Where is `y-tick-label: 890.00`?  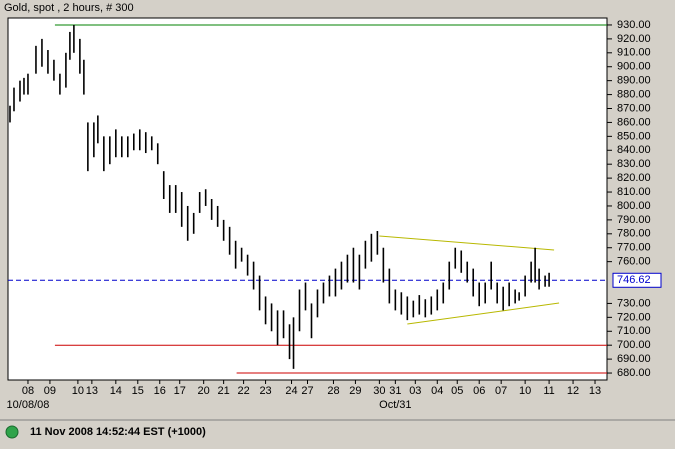 y-tick-label: 890.00 is located at coordinates (634, 81).